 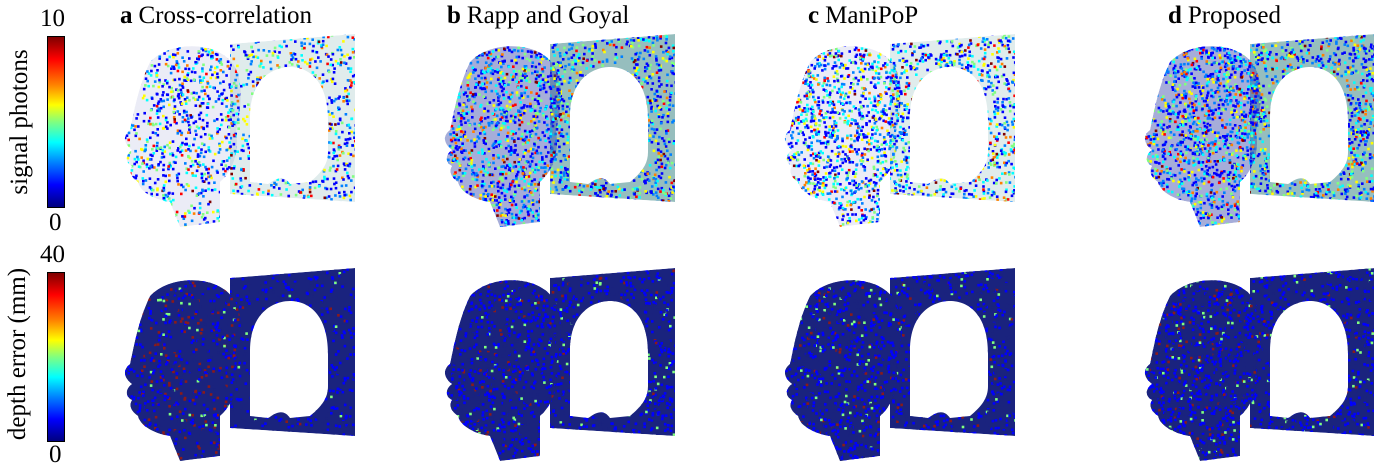 I want to click on panel-title-a: a Cross-correlation, so click(x=216, y=16).